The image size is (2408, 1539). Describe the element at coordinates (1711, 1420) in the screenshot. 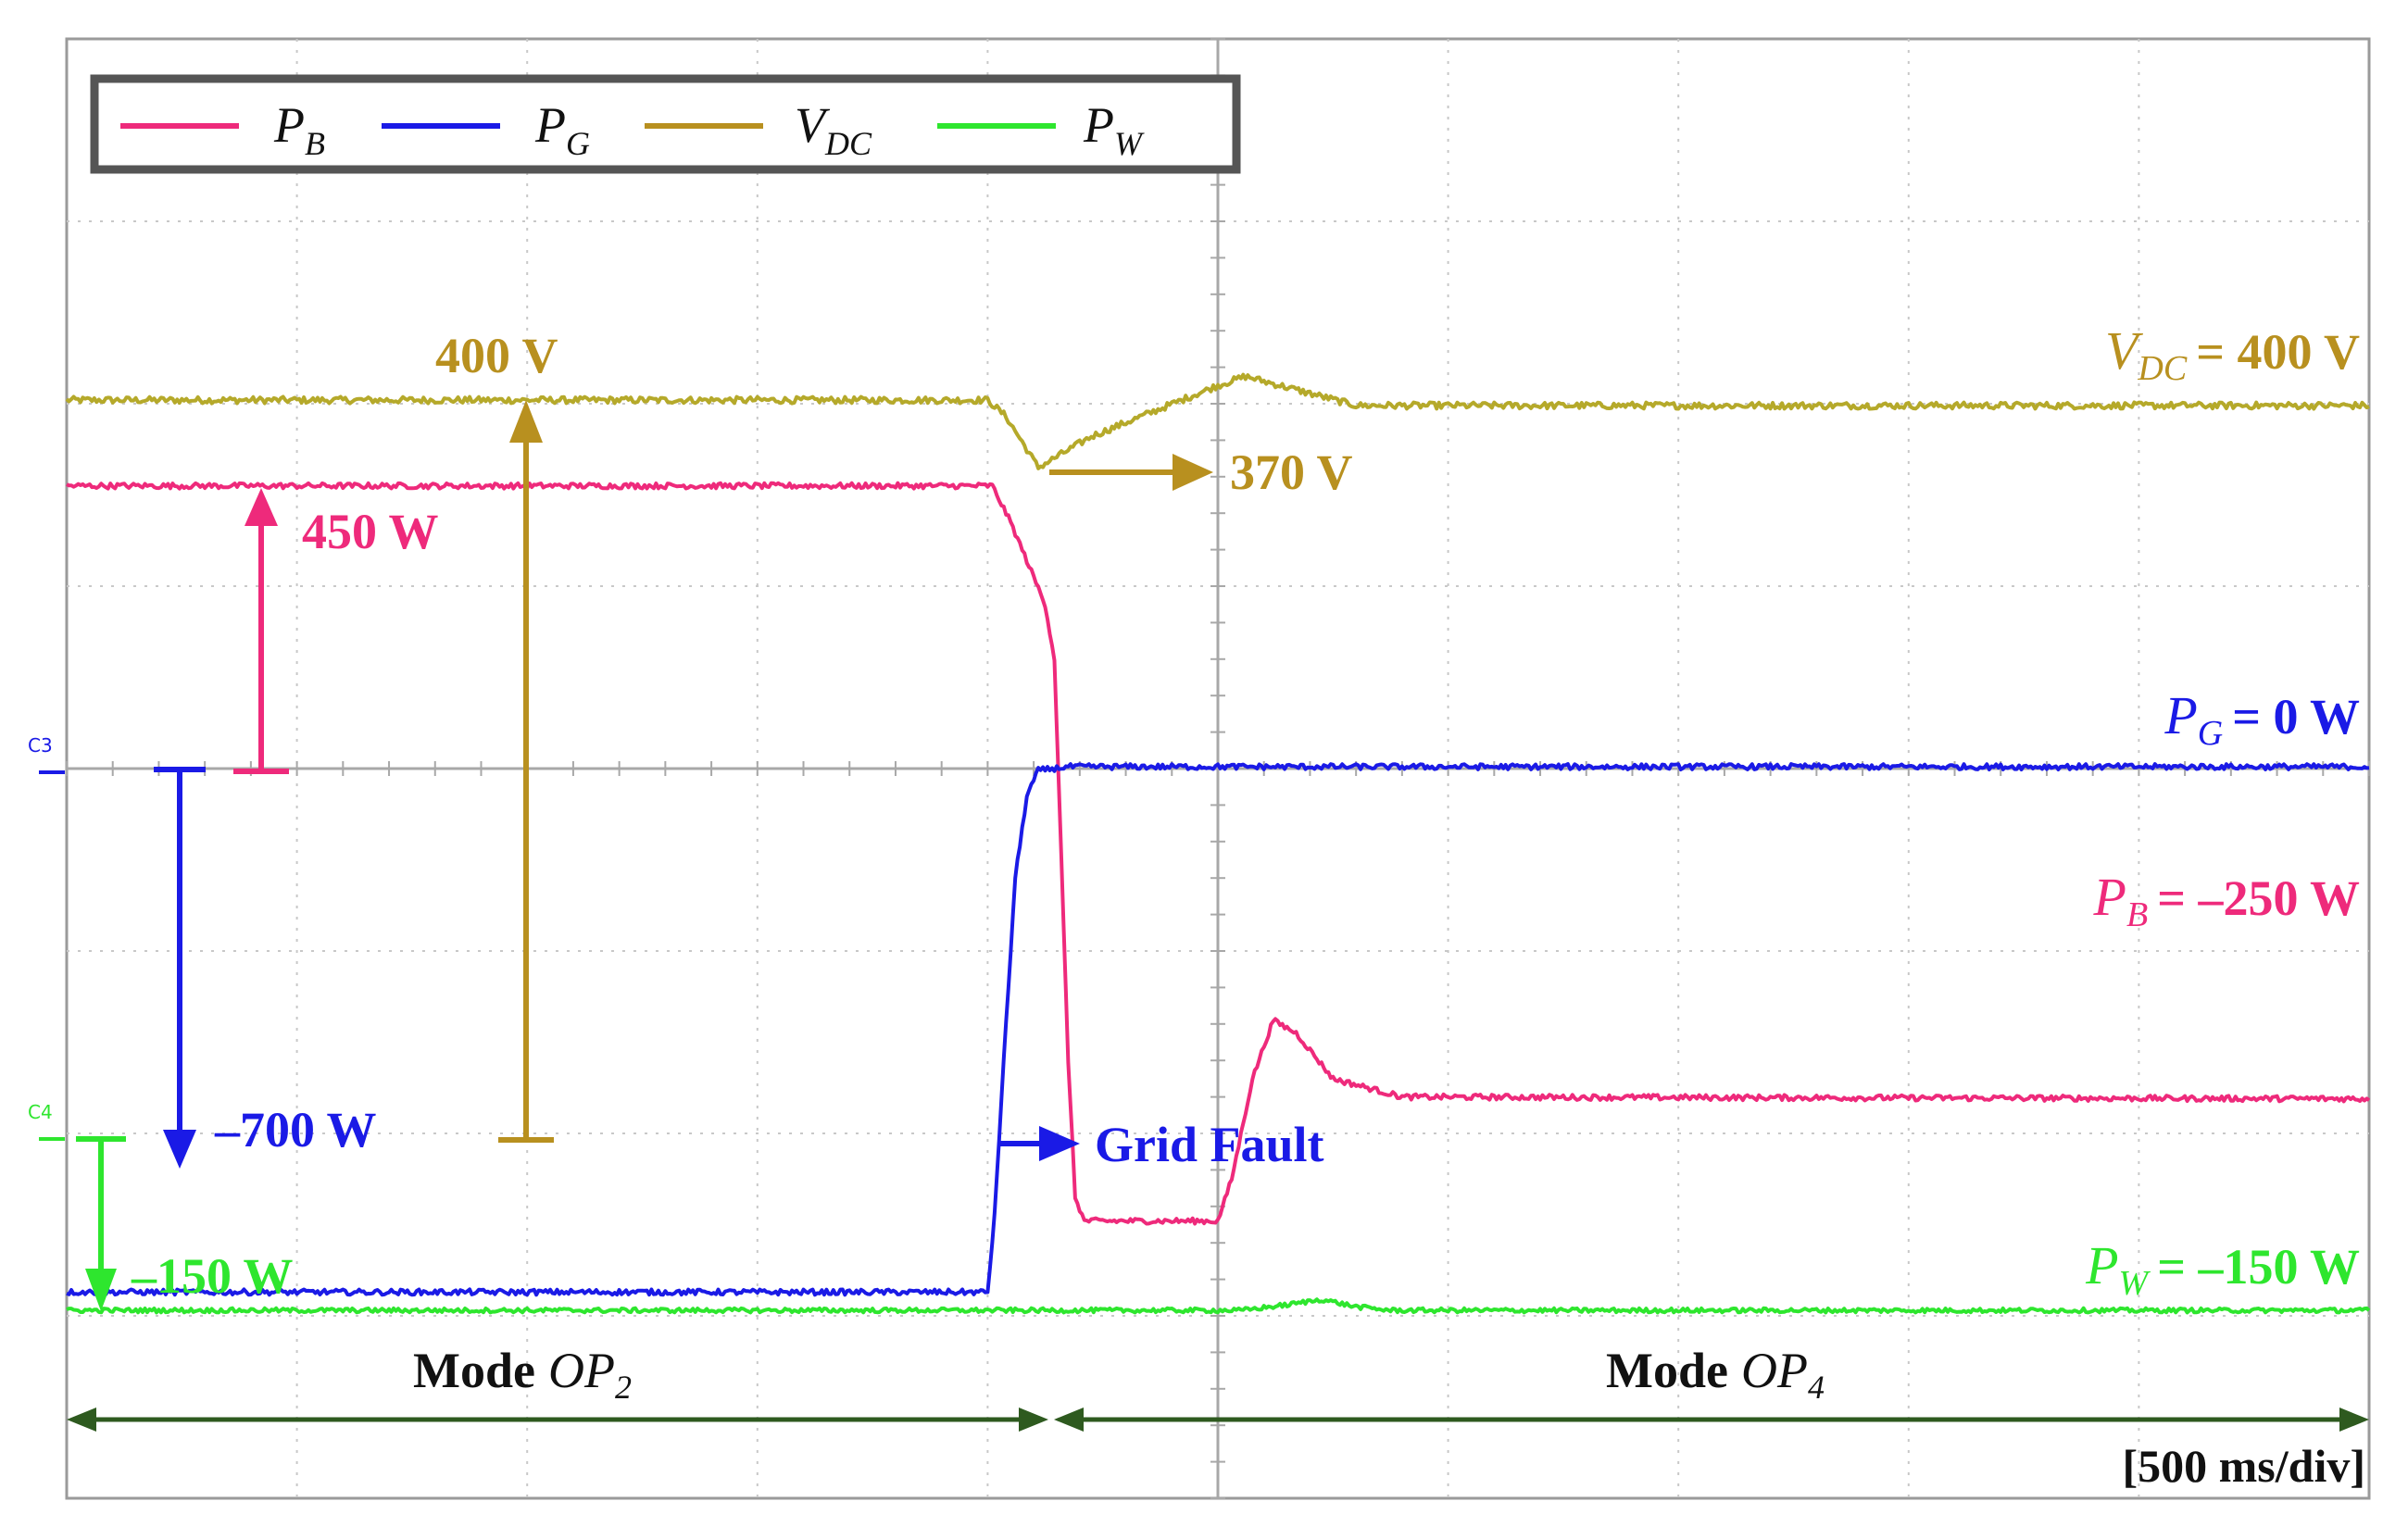

I see `mode-arrow-op4` at that location.